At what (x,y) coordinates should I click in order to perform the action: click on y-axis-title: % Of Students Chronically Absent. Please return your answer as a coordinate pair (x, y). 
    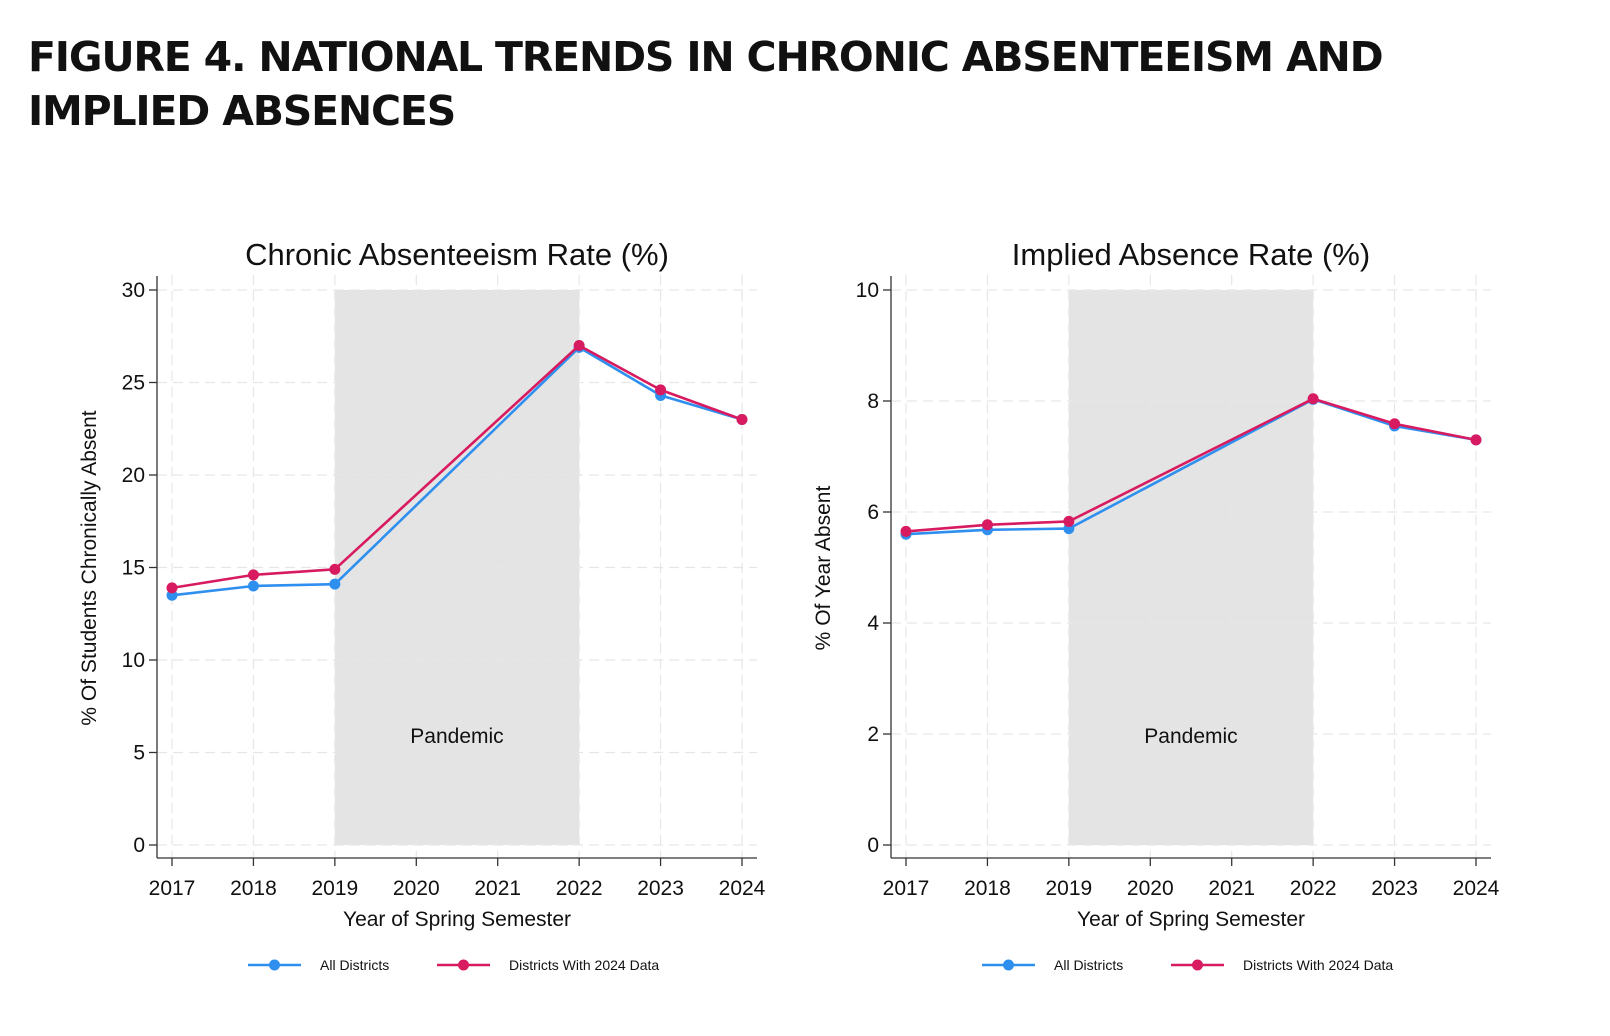
    Looking at the image, I should click on (89, 567).